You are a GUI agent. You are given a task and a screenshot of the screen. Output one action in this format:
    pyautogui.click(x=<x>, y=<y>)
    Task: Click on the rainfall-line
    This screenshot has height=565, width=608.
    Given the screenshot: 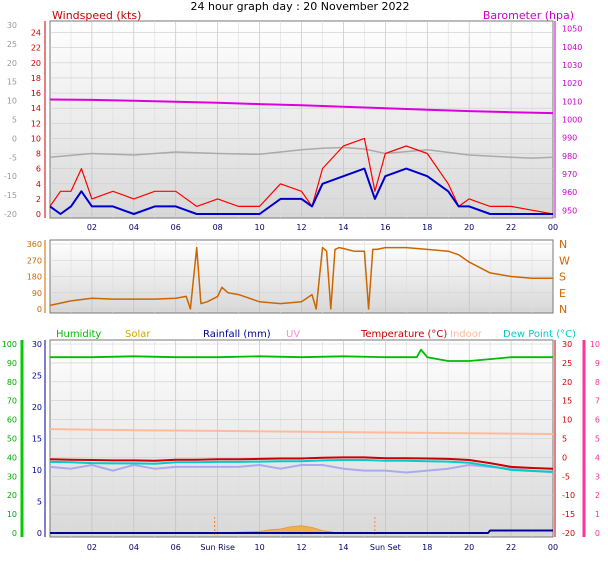 What is the action you would take?
    pyautogui.click(x=301, y=531)
    